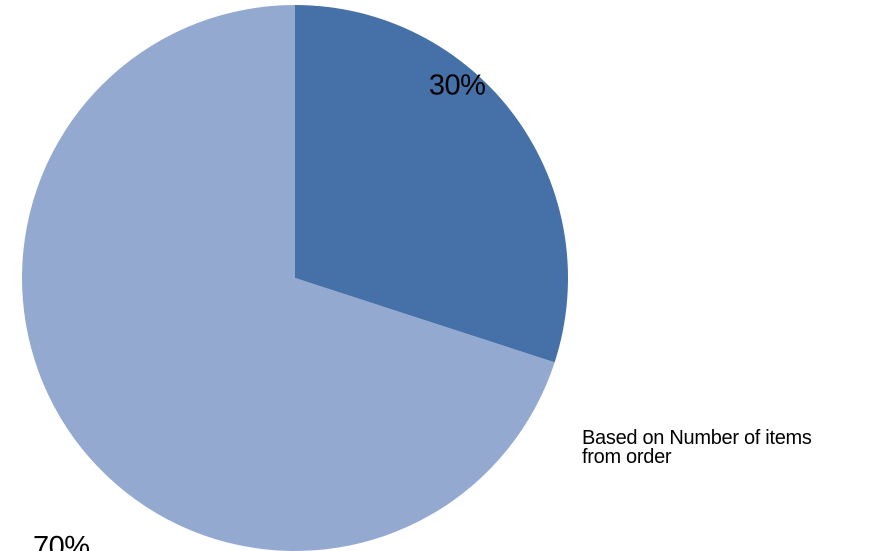 Image resolution: width=882 pixels, height=551 pixels. I want to click on annotation-line-1: Based on Number of items, so click(697, 439).